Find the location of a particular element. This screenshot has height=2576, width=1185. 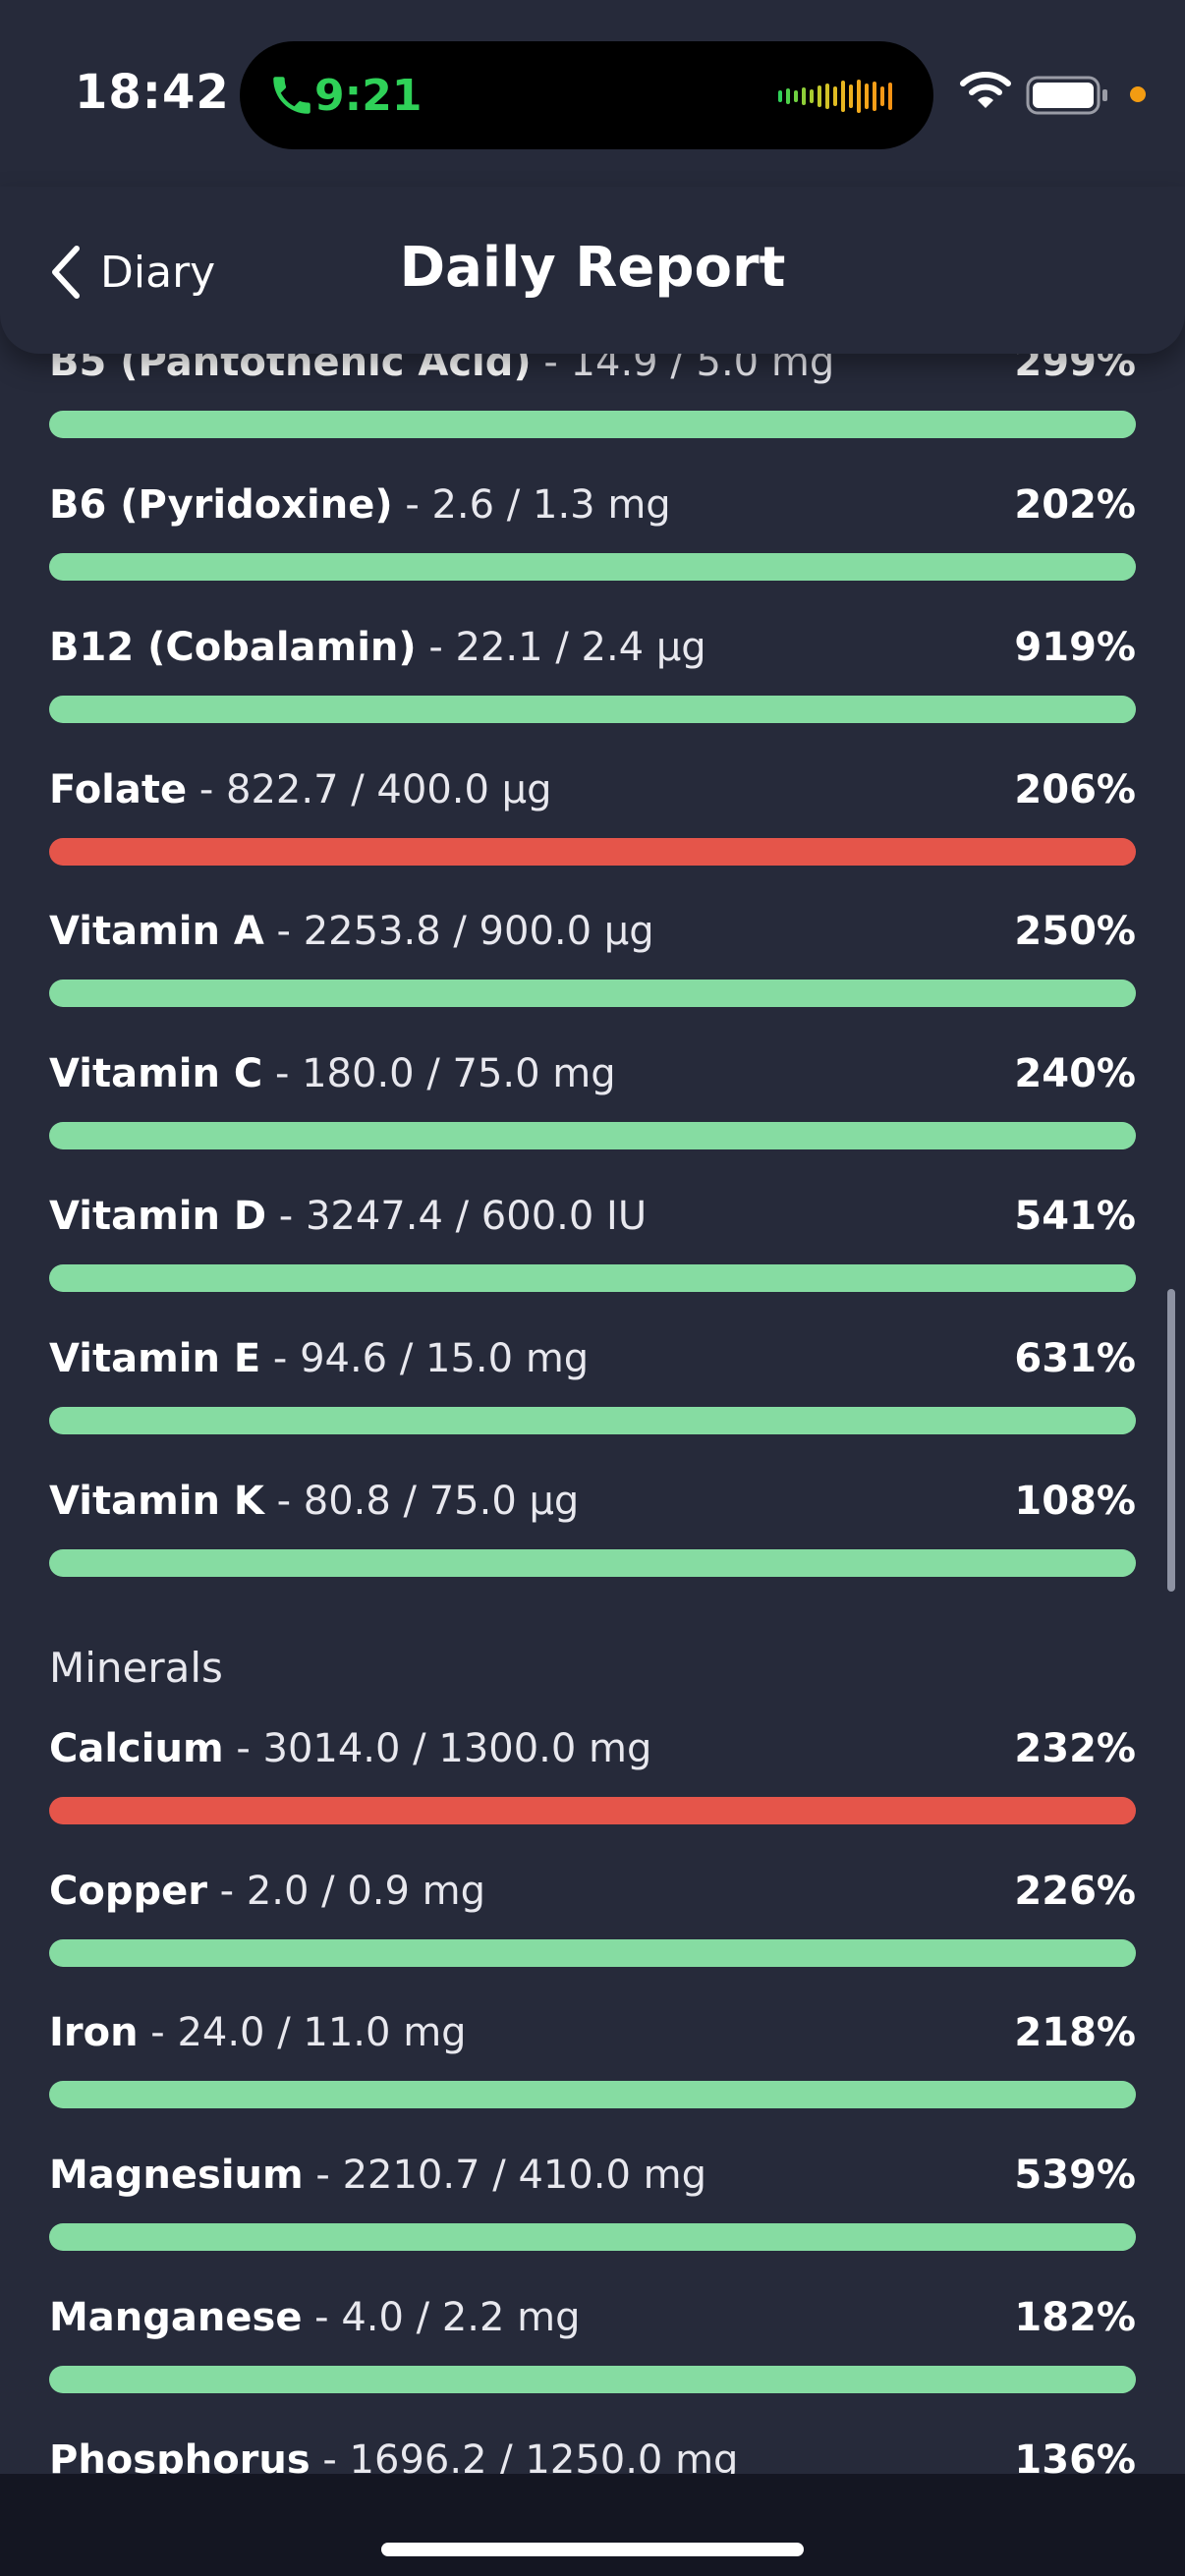

phone-icon is located at coordinates (291, 95).